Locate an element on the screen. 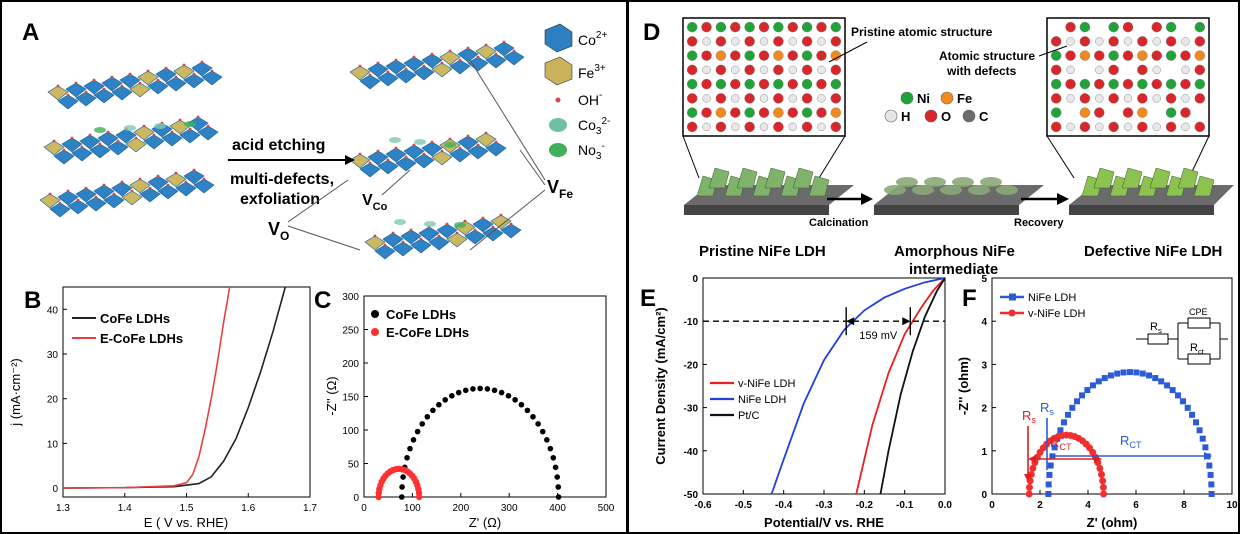  amorphous-mound is located at coordinates (935, 182).